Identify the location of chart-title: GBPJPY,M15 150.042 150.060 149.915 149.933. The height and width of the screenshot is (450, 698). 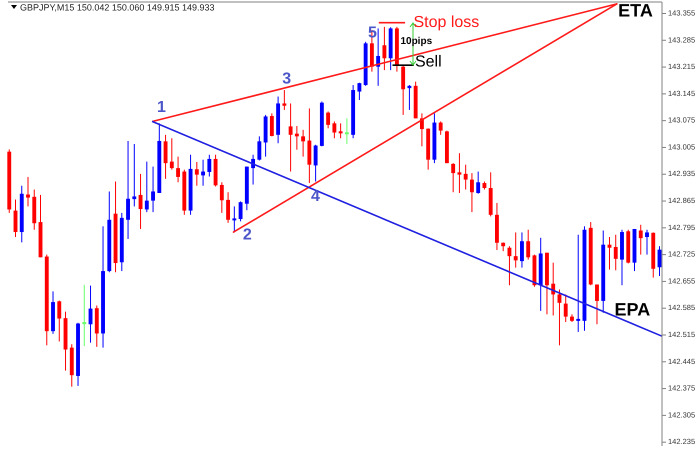
(117, 7).